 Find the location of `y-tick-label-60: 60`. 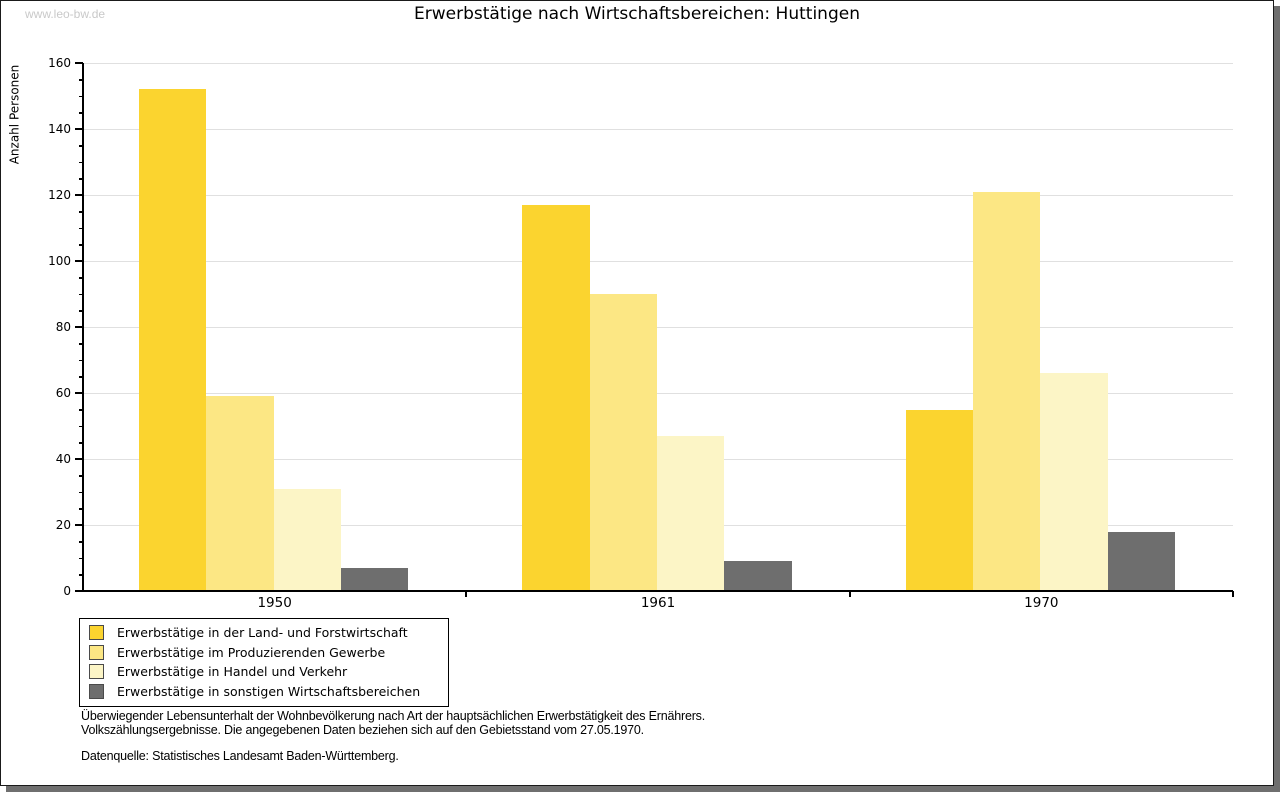

y-tick-label-60: 60 is located at coordinates (63, 393).